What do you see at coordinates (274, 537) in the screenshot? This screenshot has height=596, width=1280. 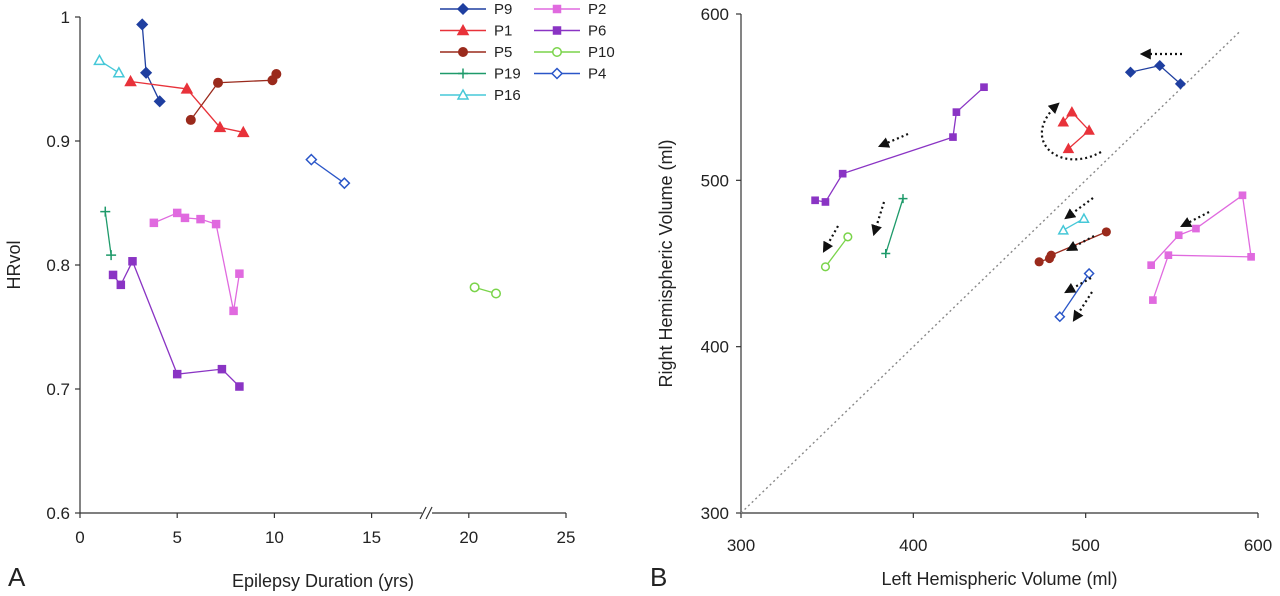 I see `x-tick-label: 10` at bounding box center [274, 537].